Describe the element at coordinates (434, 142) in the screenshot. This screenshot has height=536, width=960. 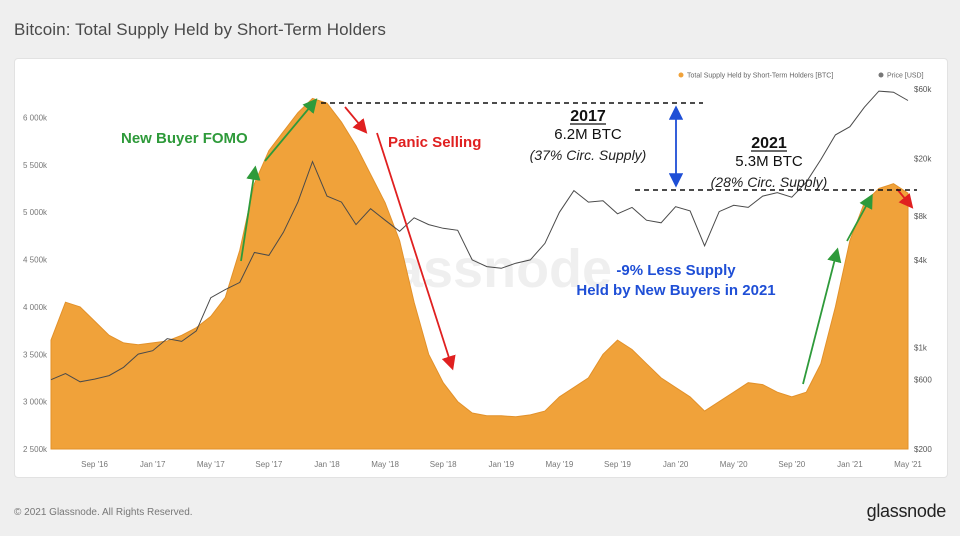
I see `annotation-panic: Panic Selling` at that location.